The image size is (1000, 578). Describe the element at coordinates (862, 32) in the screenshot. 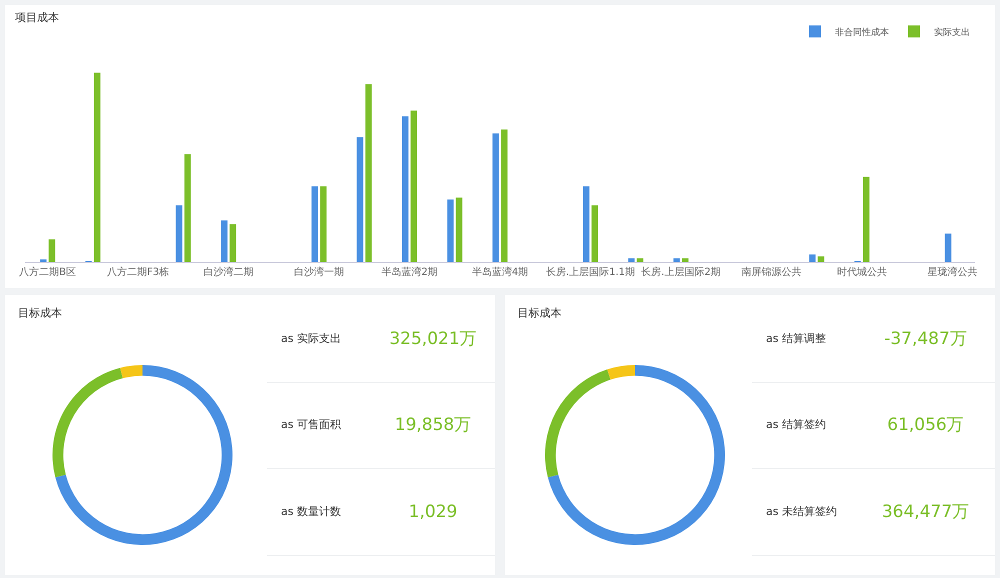

I see `legend-label: 非合同性成本` at that location.